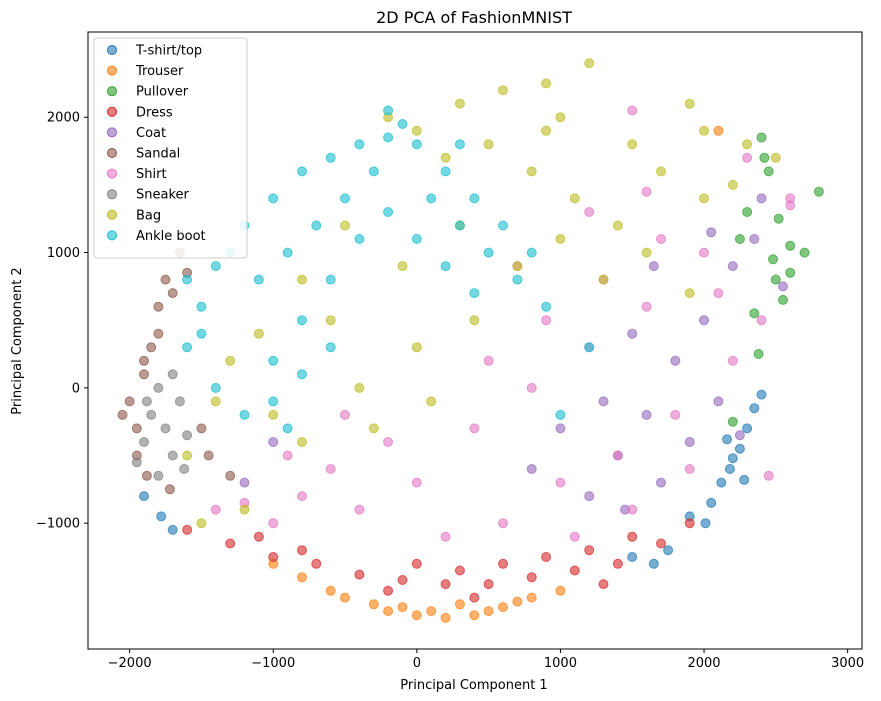 This screenshot has height=701, width=881. I want to click on legend-label: Shirt, so click(151, 174).